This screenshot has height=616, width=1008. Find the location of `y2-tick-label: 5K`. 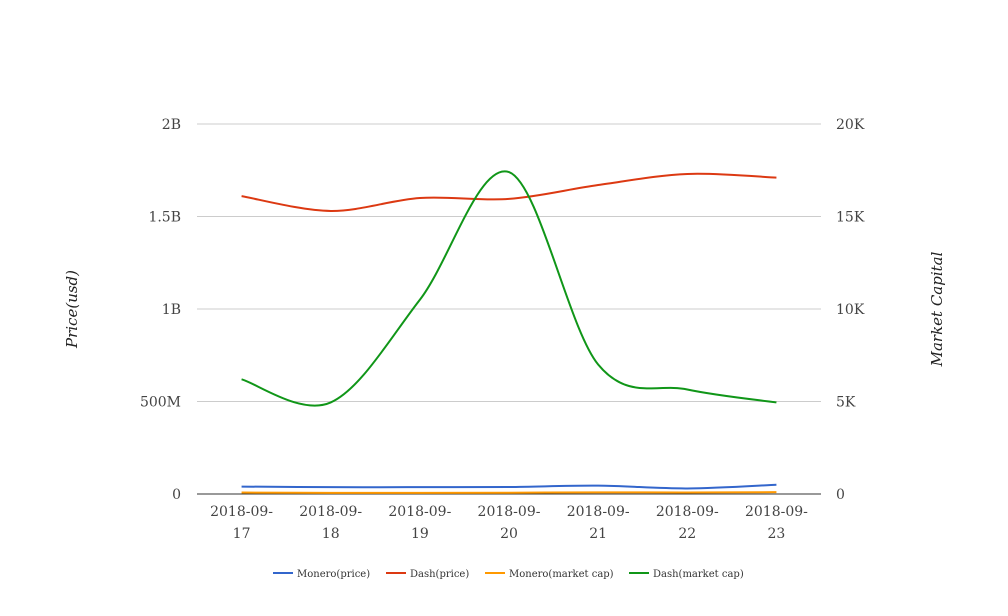

y2-tick-label: 5K is located at coordinates (846, 403).